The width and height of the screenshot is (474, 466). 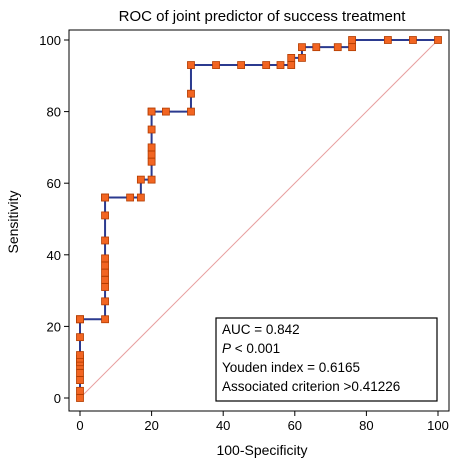 I want to click on auc-text: AUC = 0.842, so click(x=261, y=329).